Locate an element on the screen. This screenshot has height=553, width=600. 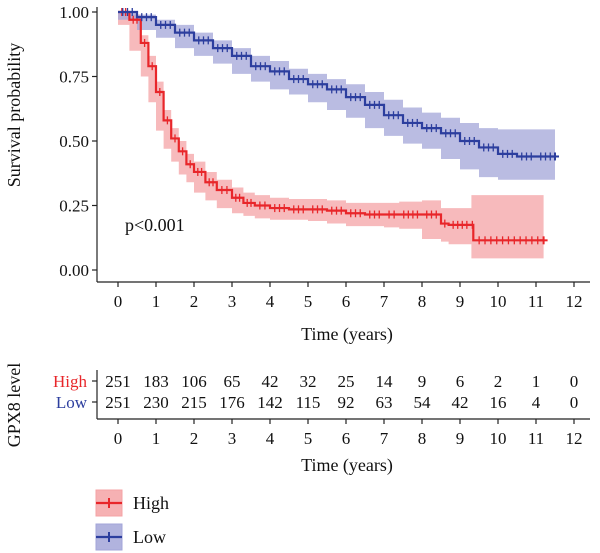
y-tick-label: 0.00 is located at coordinates (74, 270).